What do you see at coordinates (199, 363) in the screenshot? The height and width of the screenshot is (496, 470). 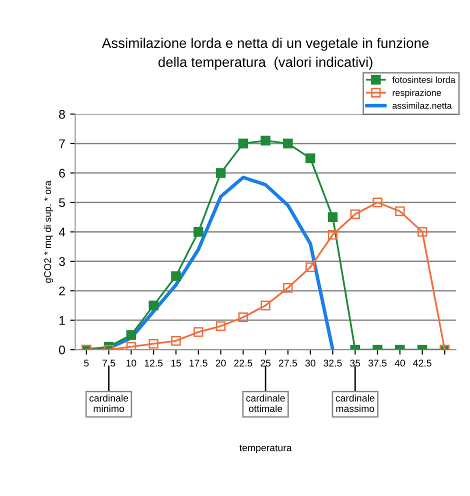 I see `x-tick-label: 17.5` at bounding box center [199, 363].